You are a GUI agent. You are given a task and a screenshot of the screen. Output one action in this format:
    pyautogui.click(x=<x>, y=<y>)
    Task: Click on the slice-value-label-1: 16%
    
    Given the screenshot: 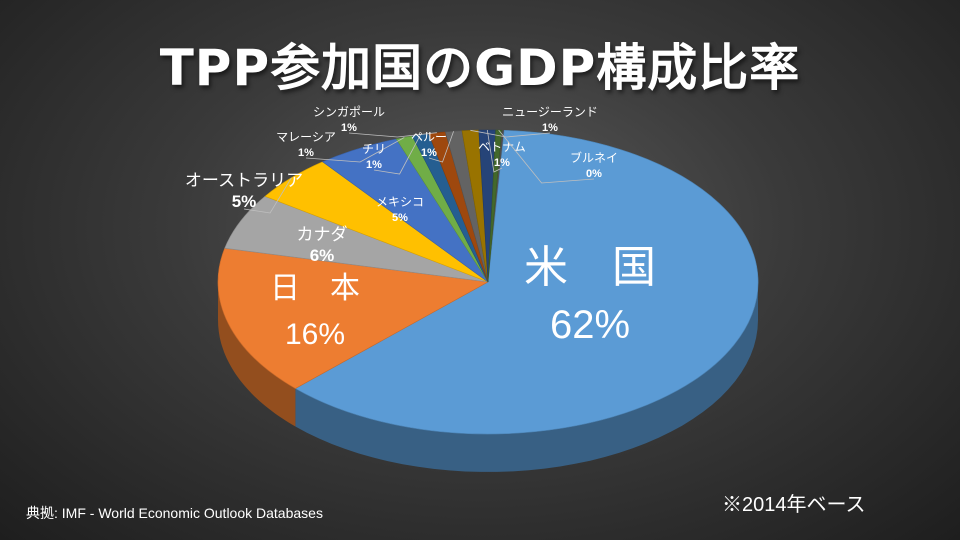 What is the action you would take?
    pyautogui.click(x=315, y=334)
    